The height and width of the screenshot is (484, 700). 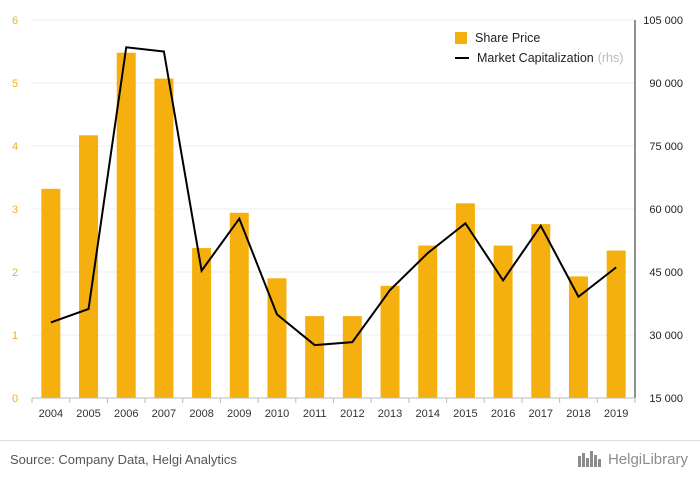 I want to click on legend-swatch-share-price, so click(x=461, y=38).